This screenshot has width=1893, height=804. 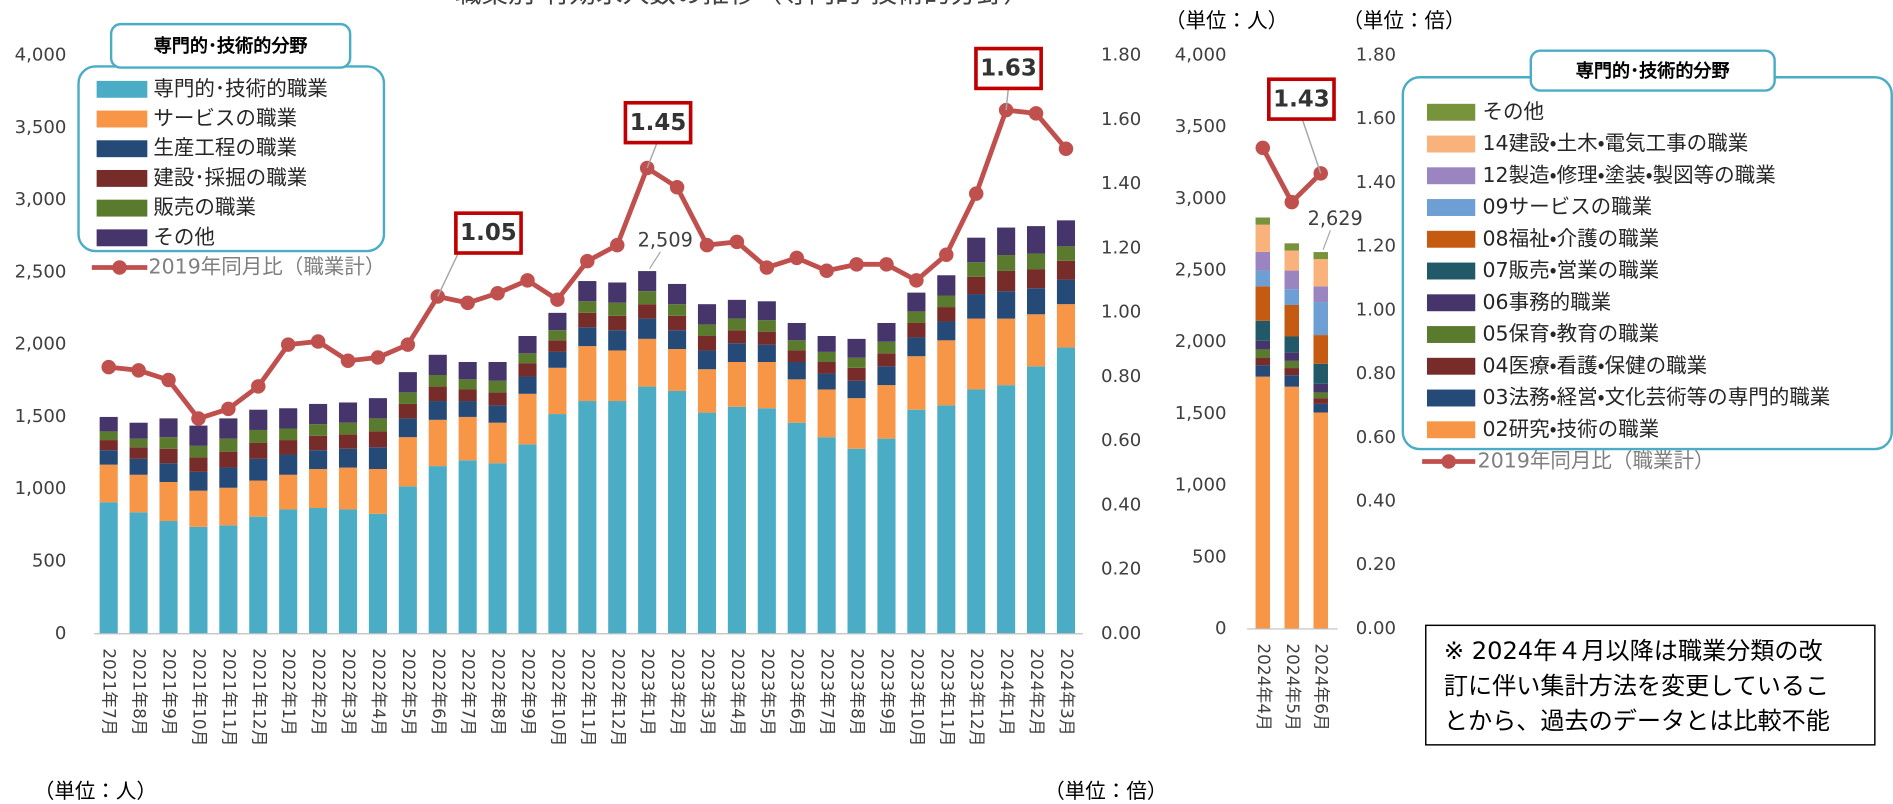 What do you see at coordinates (648, 692) in the screenshot?
I see `x-tick-label: 2023年1月` at bounding box center [648, 692].